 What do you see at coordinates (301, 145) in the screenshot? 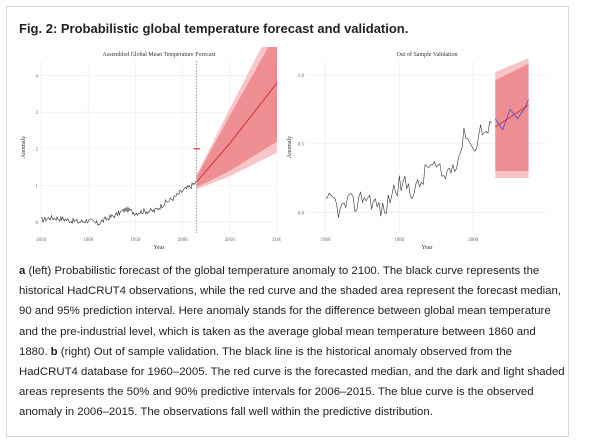
I see `y-tick-label: 0.5` at bounding box center [301, 145].